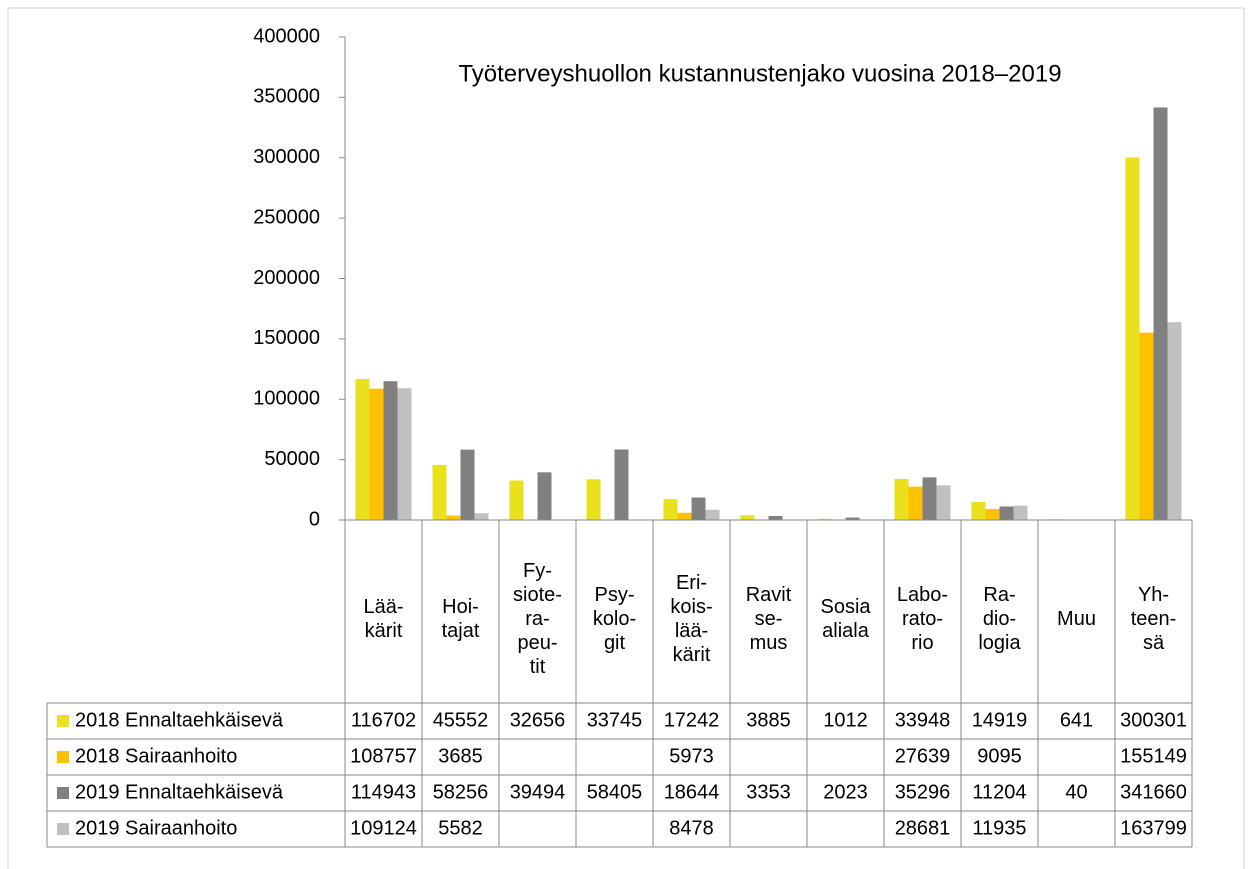  Describe the element at coordinates (460, 607) in the screenshot. I see `x-tick-label: Hoi-` at that location.